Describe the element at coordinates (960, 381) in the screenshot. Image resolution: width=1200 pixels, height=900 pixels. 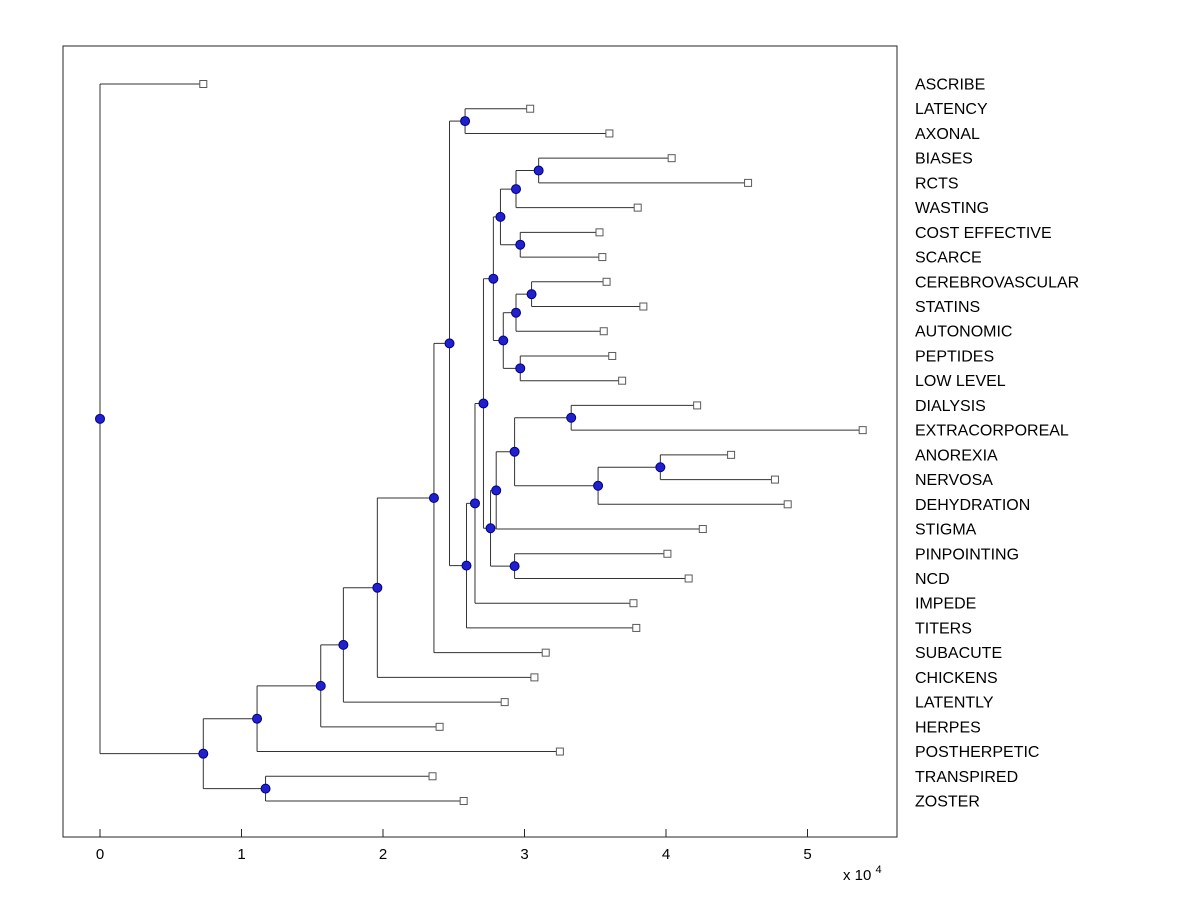
I see `leaf-label: LOW LEVEL` at that location.